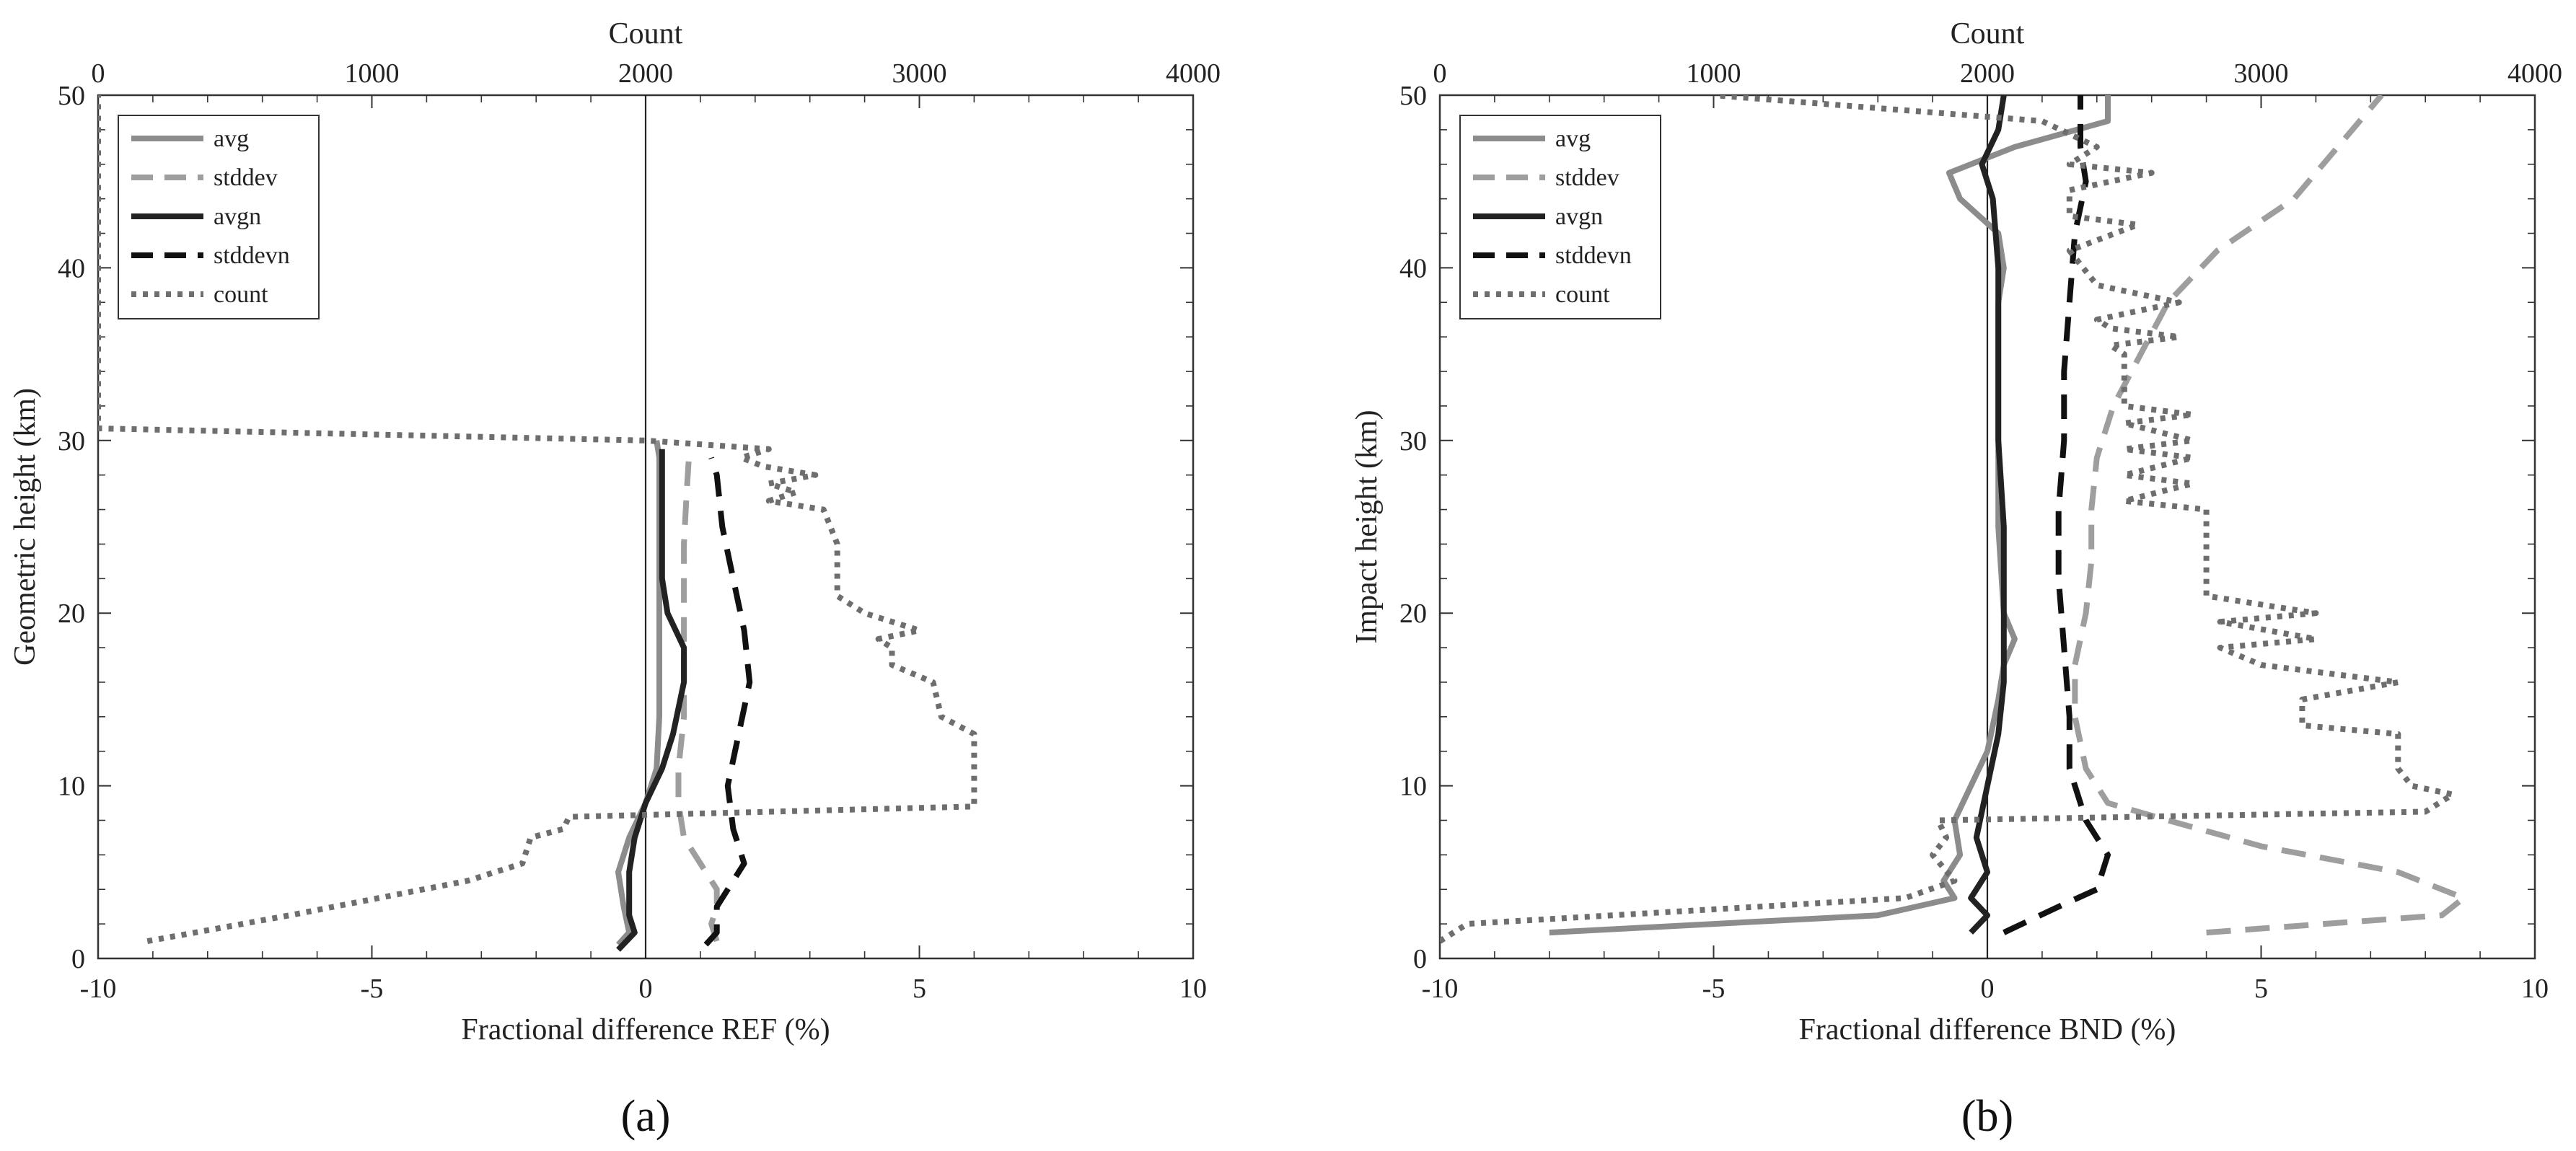  What do you see at coordinates (1367, 526) in the screenshot?
I see `y-axis-title: Impact height (km)` at bounding box center [1367, 526].